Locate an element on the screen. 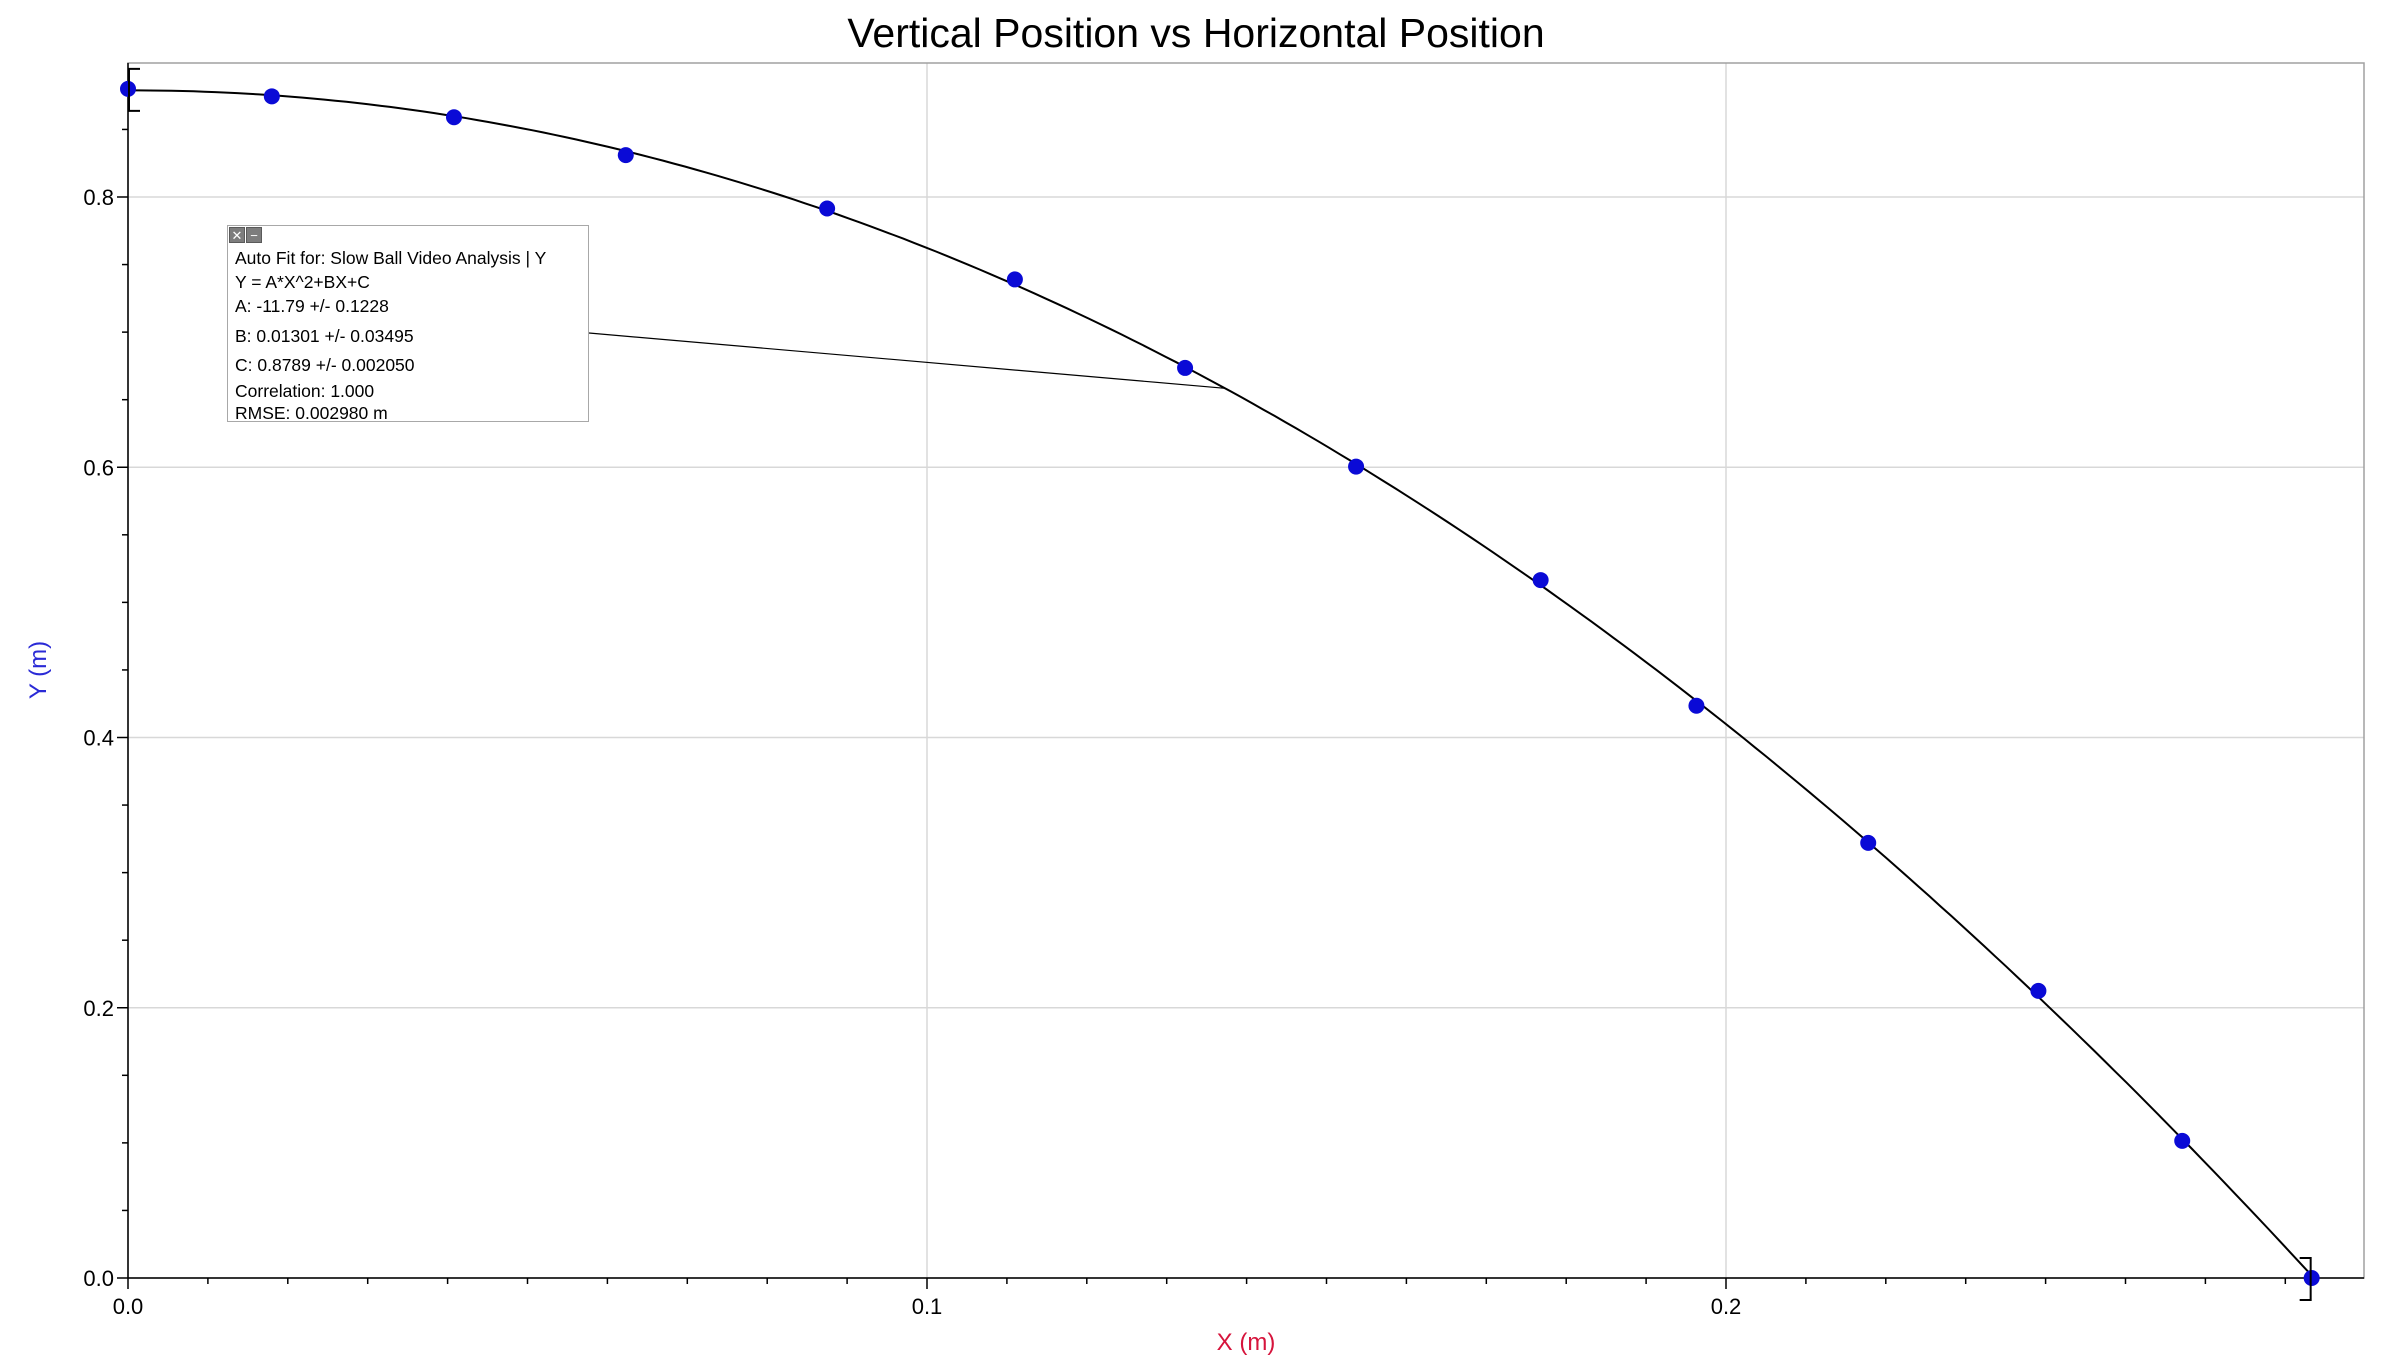 Image resolution: width=2393 pixels, height=1371 pixels. fit-param-b: B: 0.01301 +/- 0.03495 is located at coordinates (324, 336).